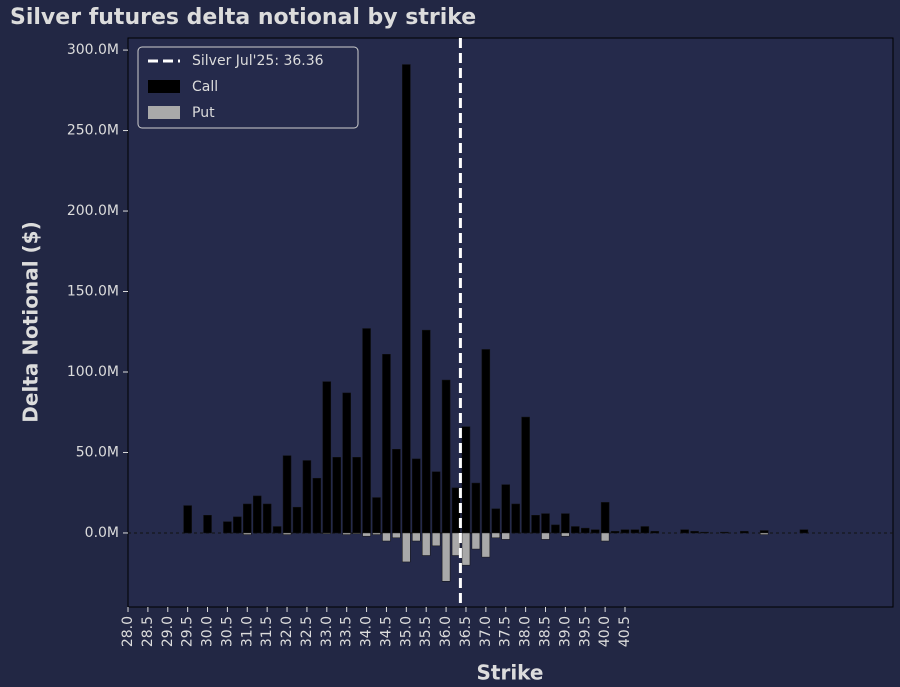  Describe the element at coordinates (227, 631) in the screenshot. I see `x-tick-label: 30.5` at that location.